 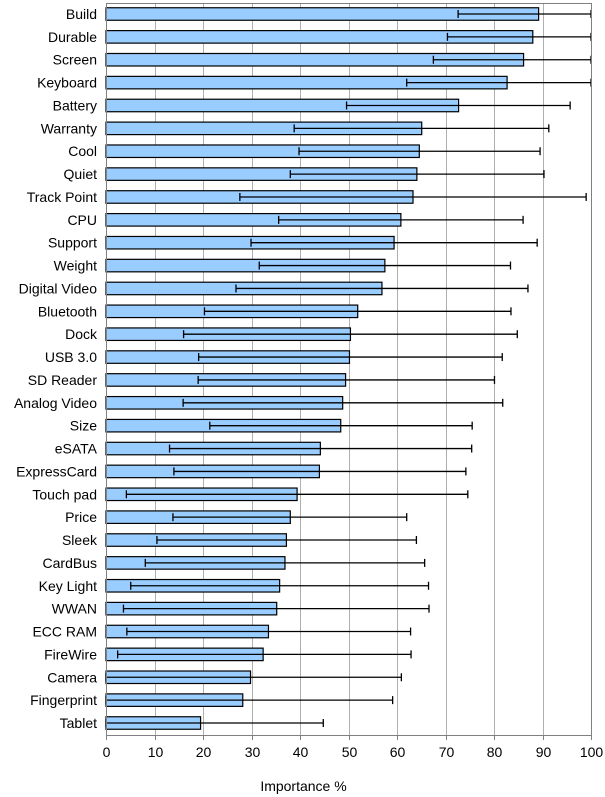 What do you see at coordinates (69, 128) in the screenshot?
I see `category-label: Warranty` at bounding box center [69, 128].